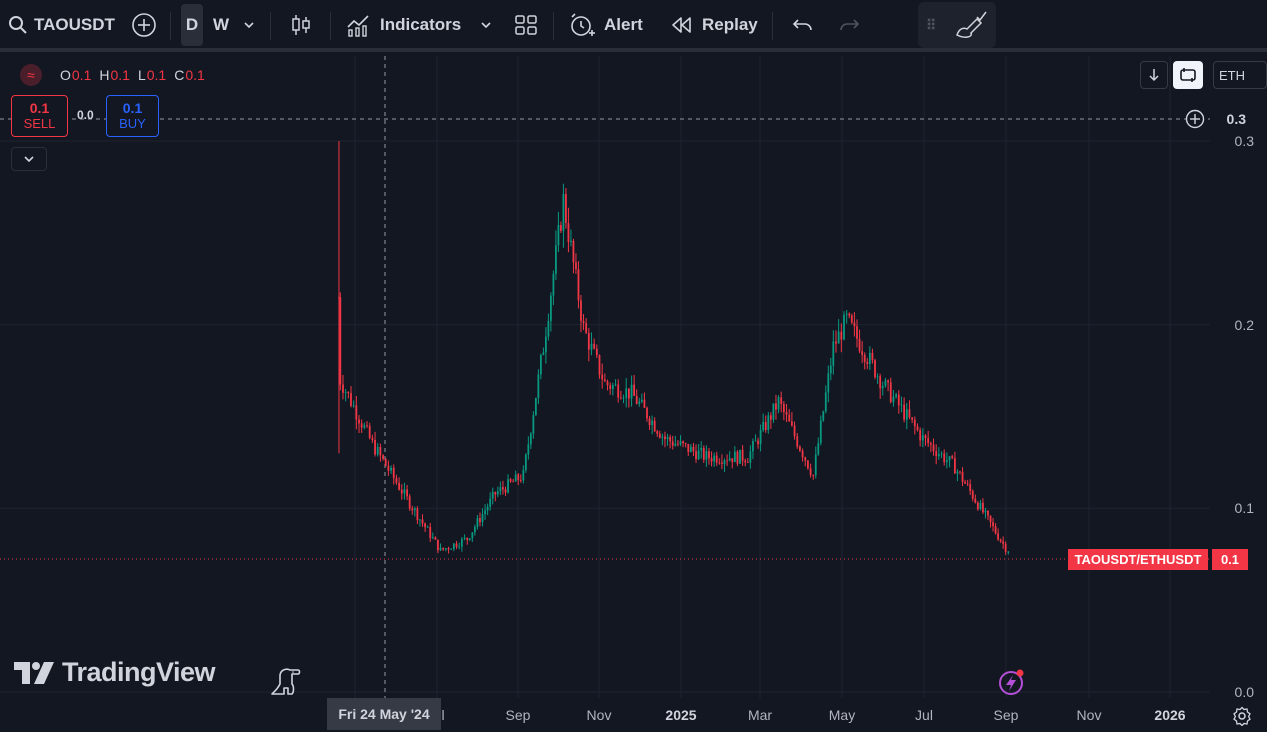 Image resolution: width=1267 pixels, height=732 pixels. Describe the element at coordinates (39, 108) in the screenshot. I see `sell-price: 0.1` at that location.